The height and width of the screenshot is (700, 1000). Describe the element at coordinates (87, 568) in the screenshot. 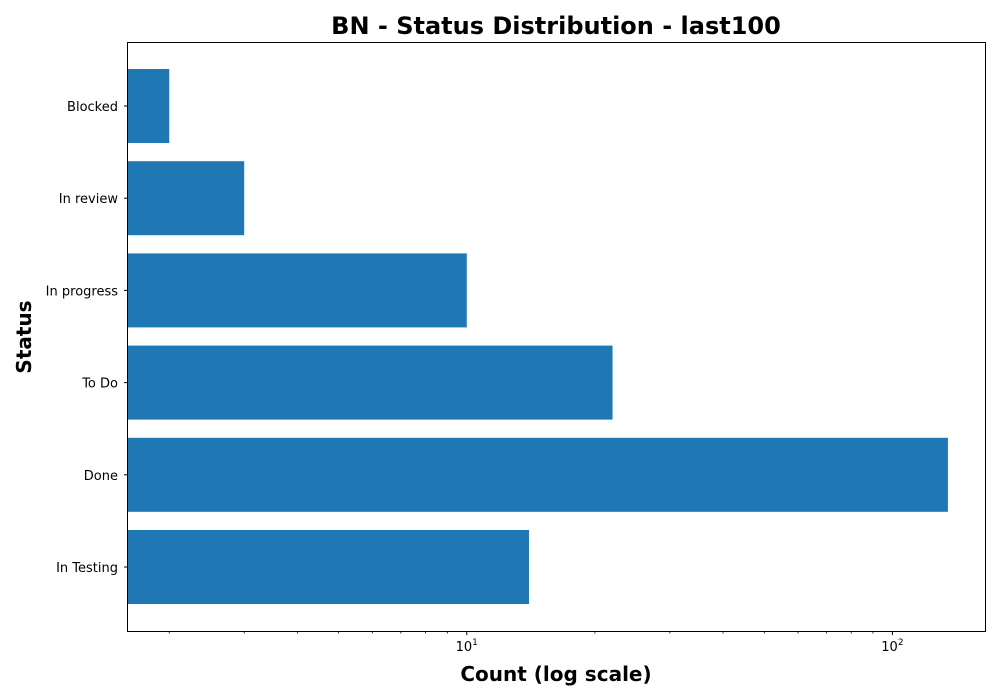

I see `y-tick-label-in-testing: In Testing` at that location.